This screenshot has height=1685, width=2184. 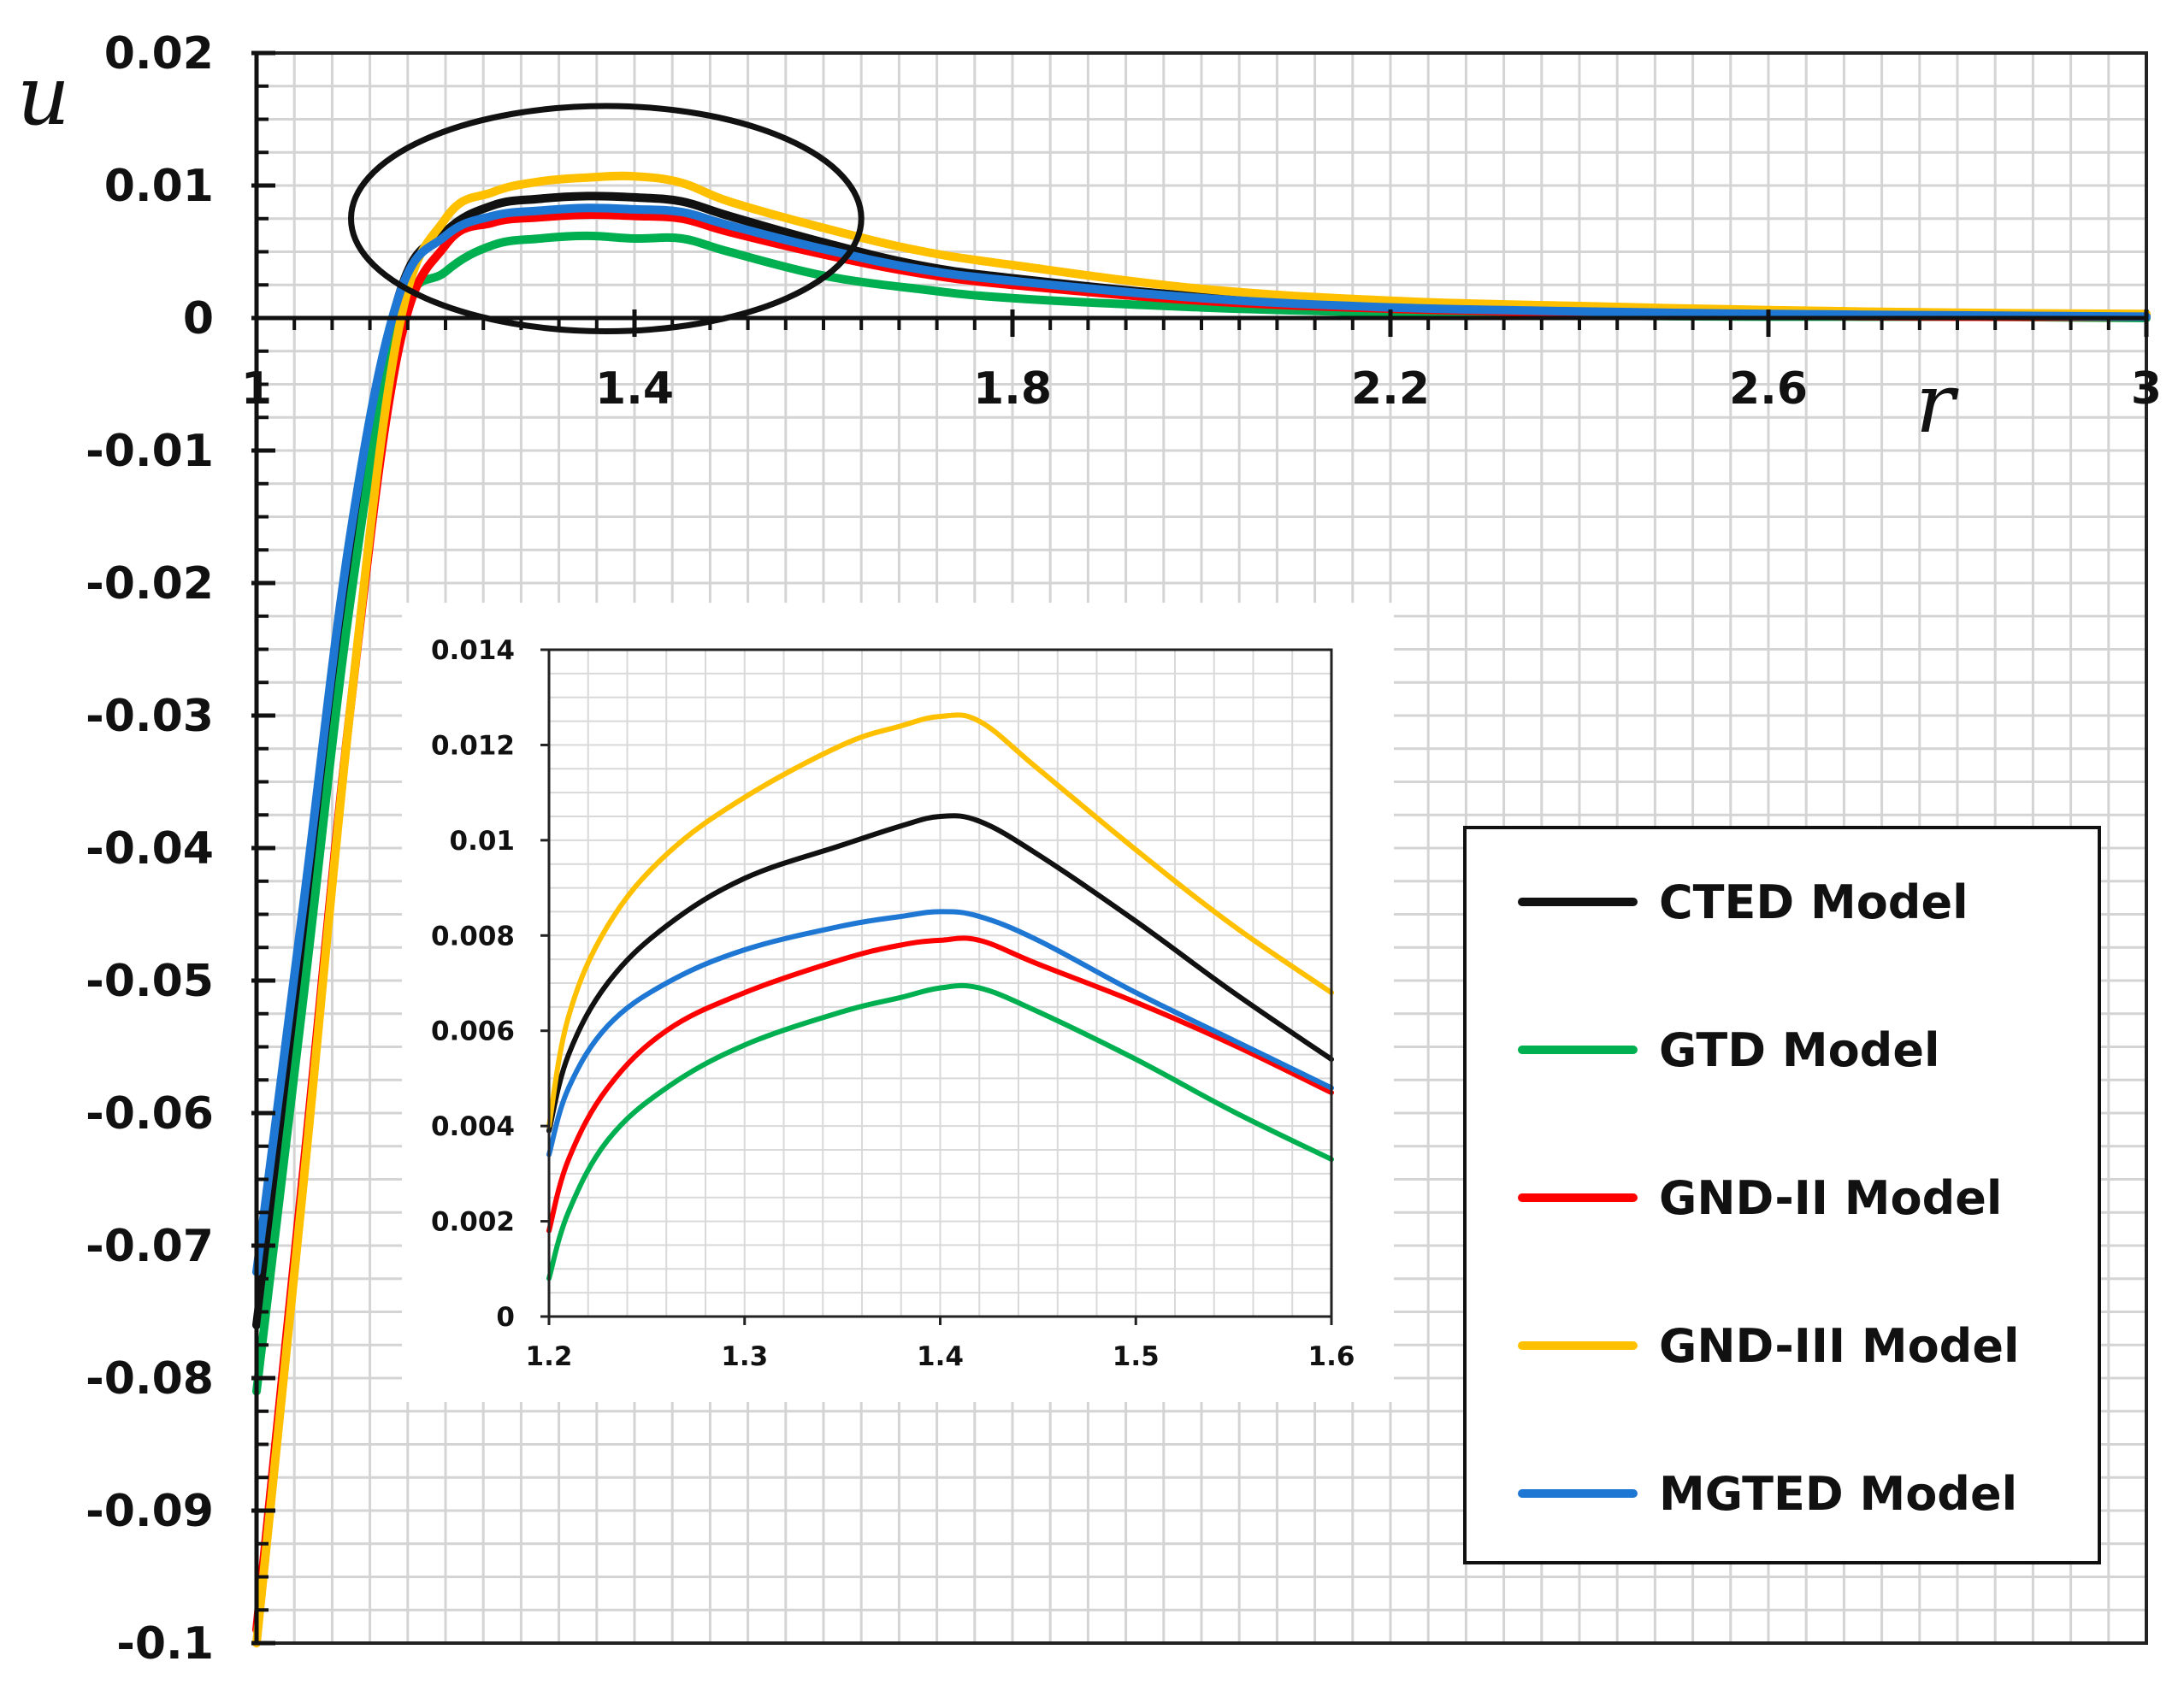 I want to click on x-axis-label: r, so click(x=1937, y=403).